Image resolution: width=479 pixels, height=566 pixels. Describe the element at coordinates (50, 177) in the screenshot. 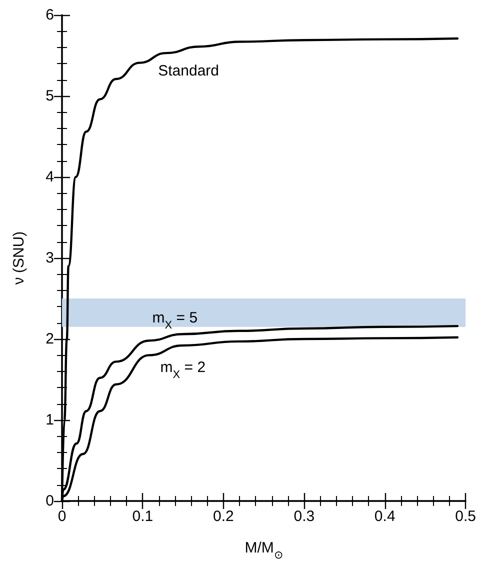

I see `y-tick-label: 4` at that location.